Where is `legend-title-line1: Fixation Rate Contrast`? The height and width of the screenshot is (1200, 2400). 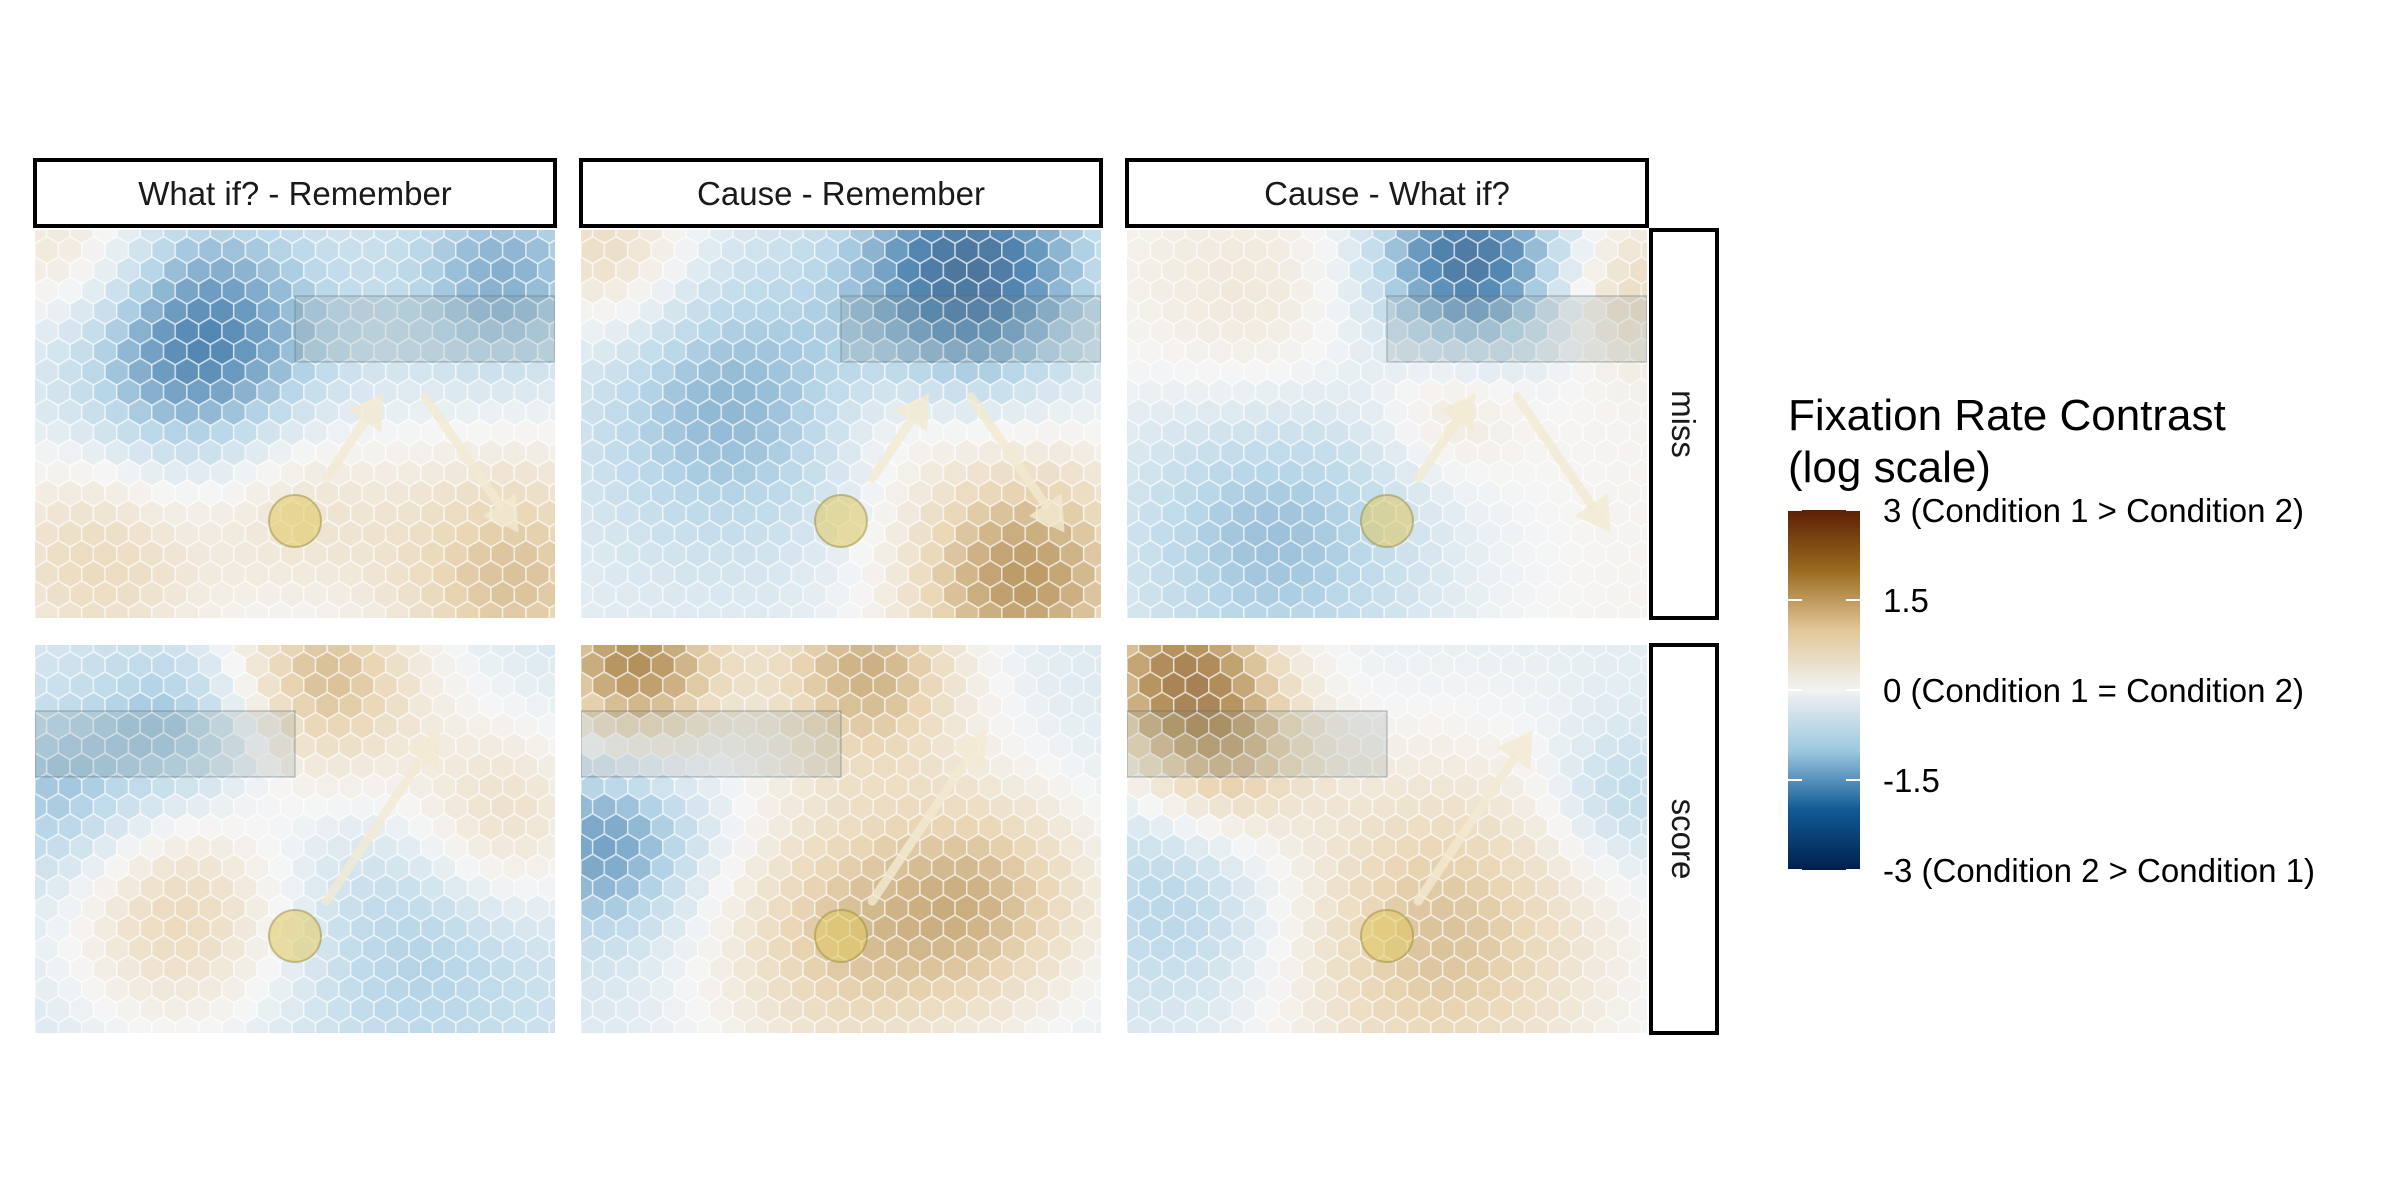 legend-title-line1: Fixation Rate Contrast is located at coordinates (2007, 415).